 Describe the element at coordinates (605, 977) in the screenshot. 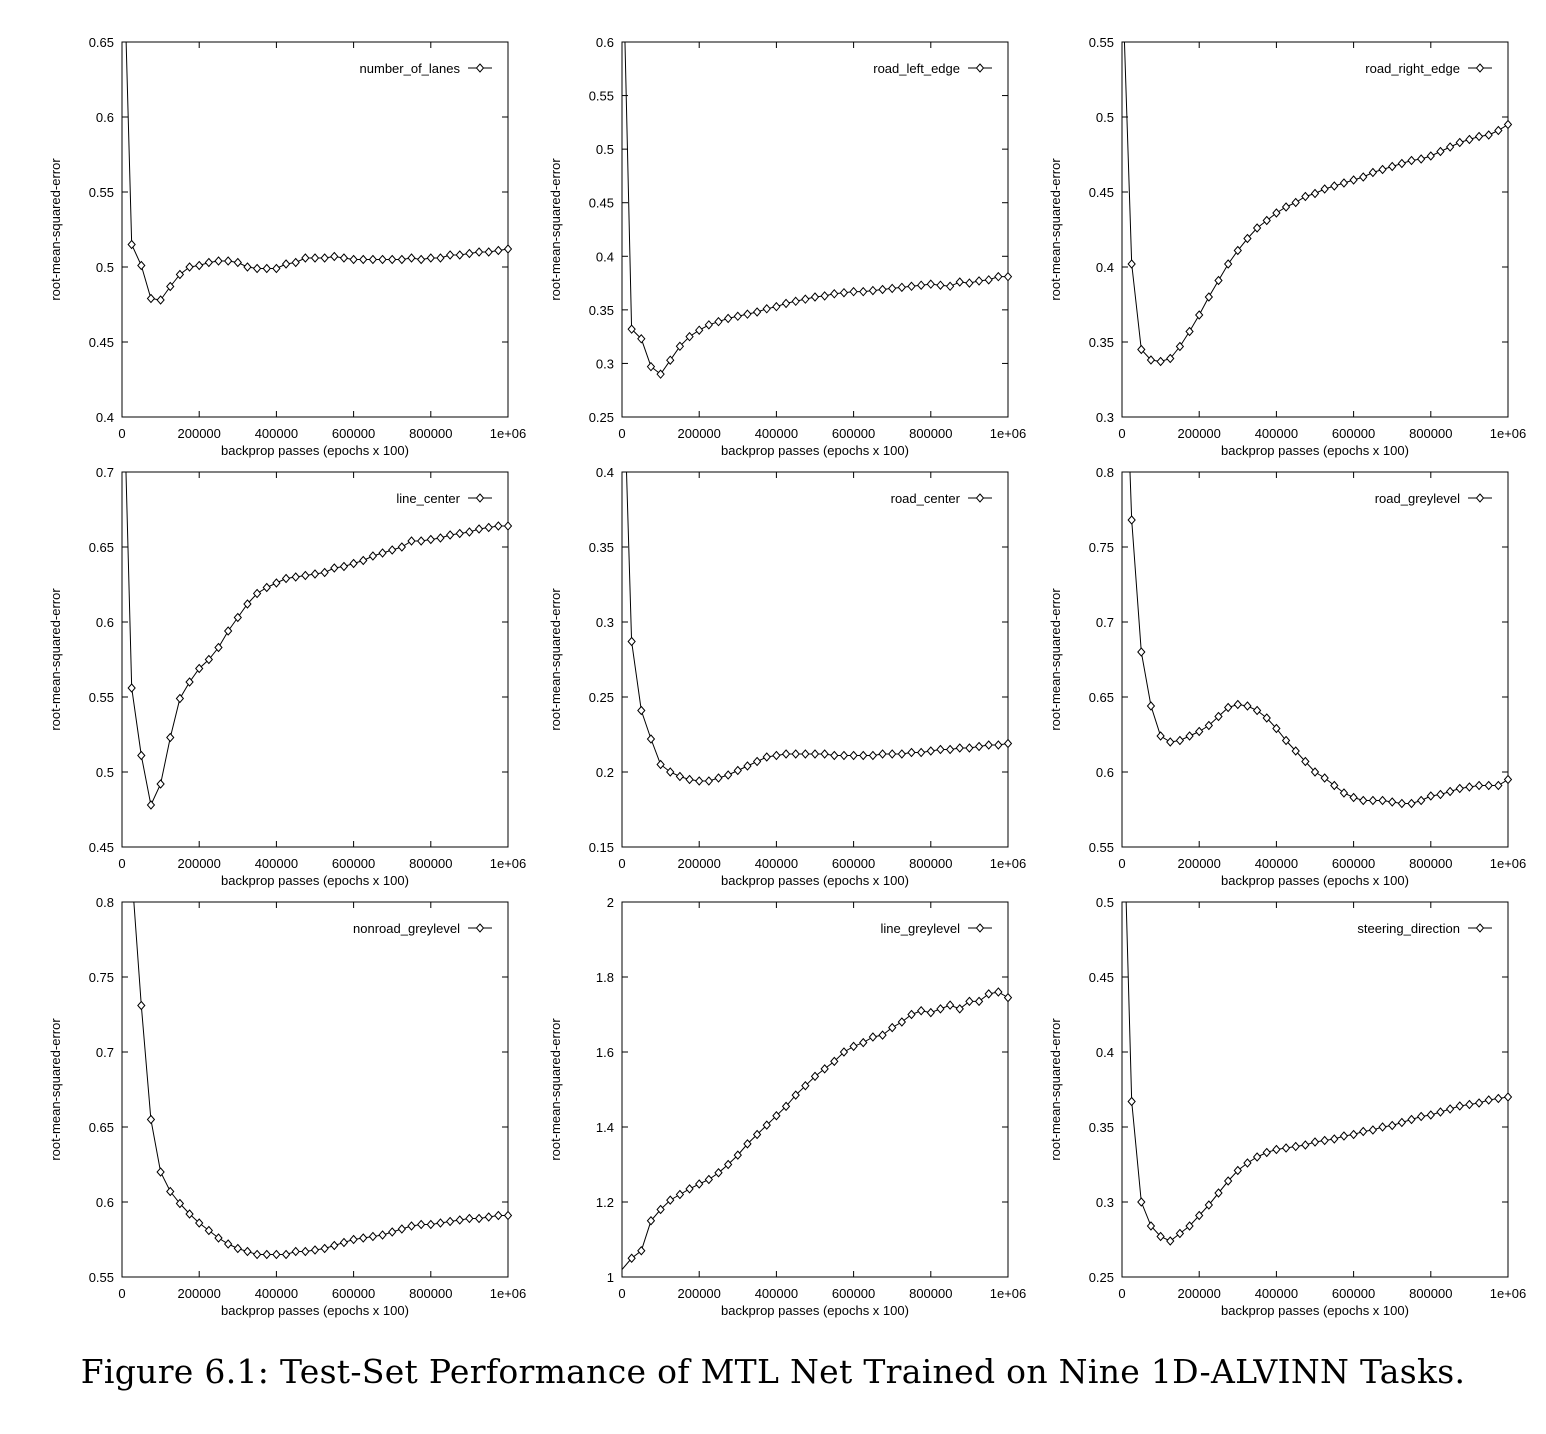

I see `y-tick-label: 1.8` at that location.